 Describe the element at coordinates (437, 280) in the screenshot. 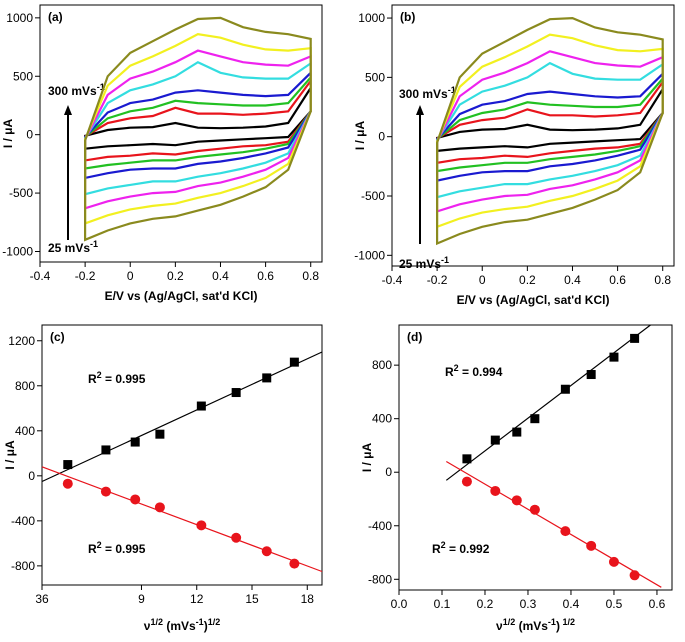

I see `x-tick-label: -0.2` at that location.